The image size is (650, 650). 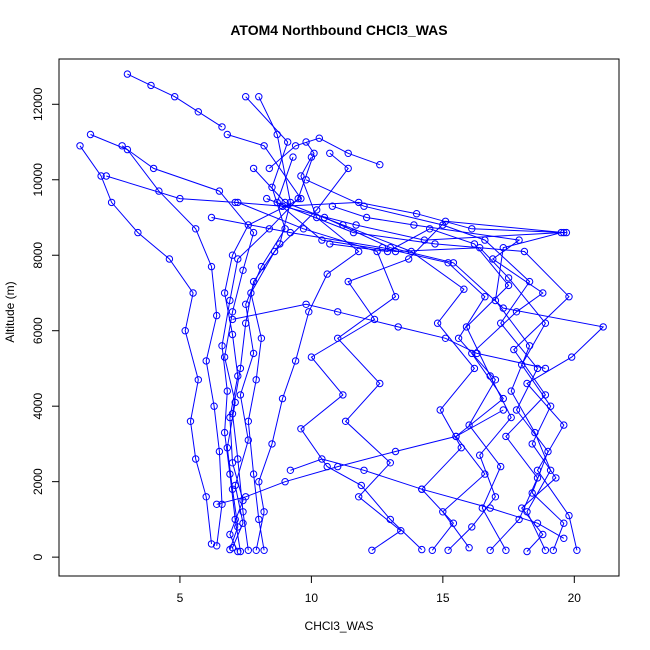 I want to click on y-tick-label: 0, so click(x=38, y=556).